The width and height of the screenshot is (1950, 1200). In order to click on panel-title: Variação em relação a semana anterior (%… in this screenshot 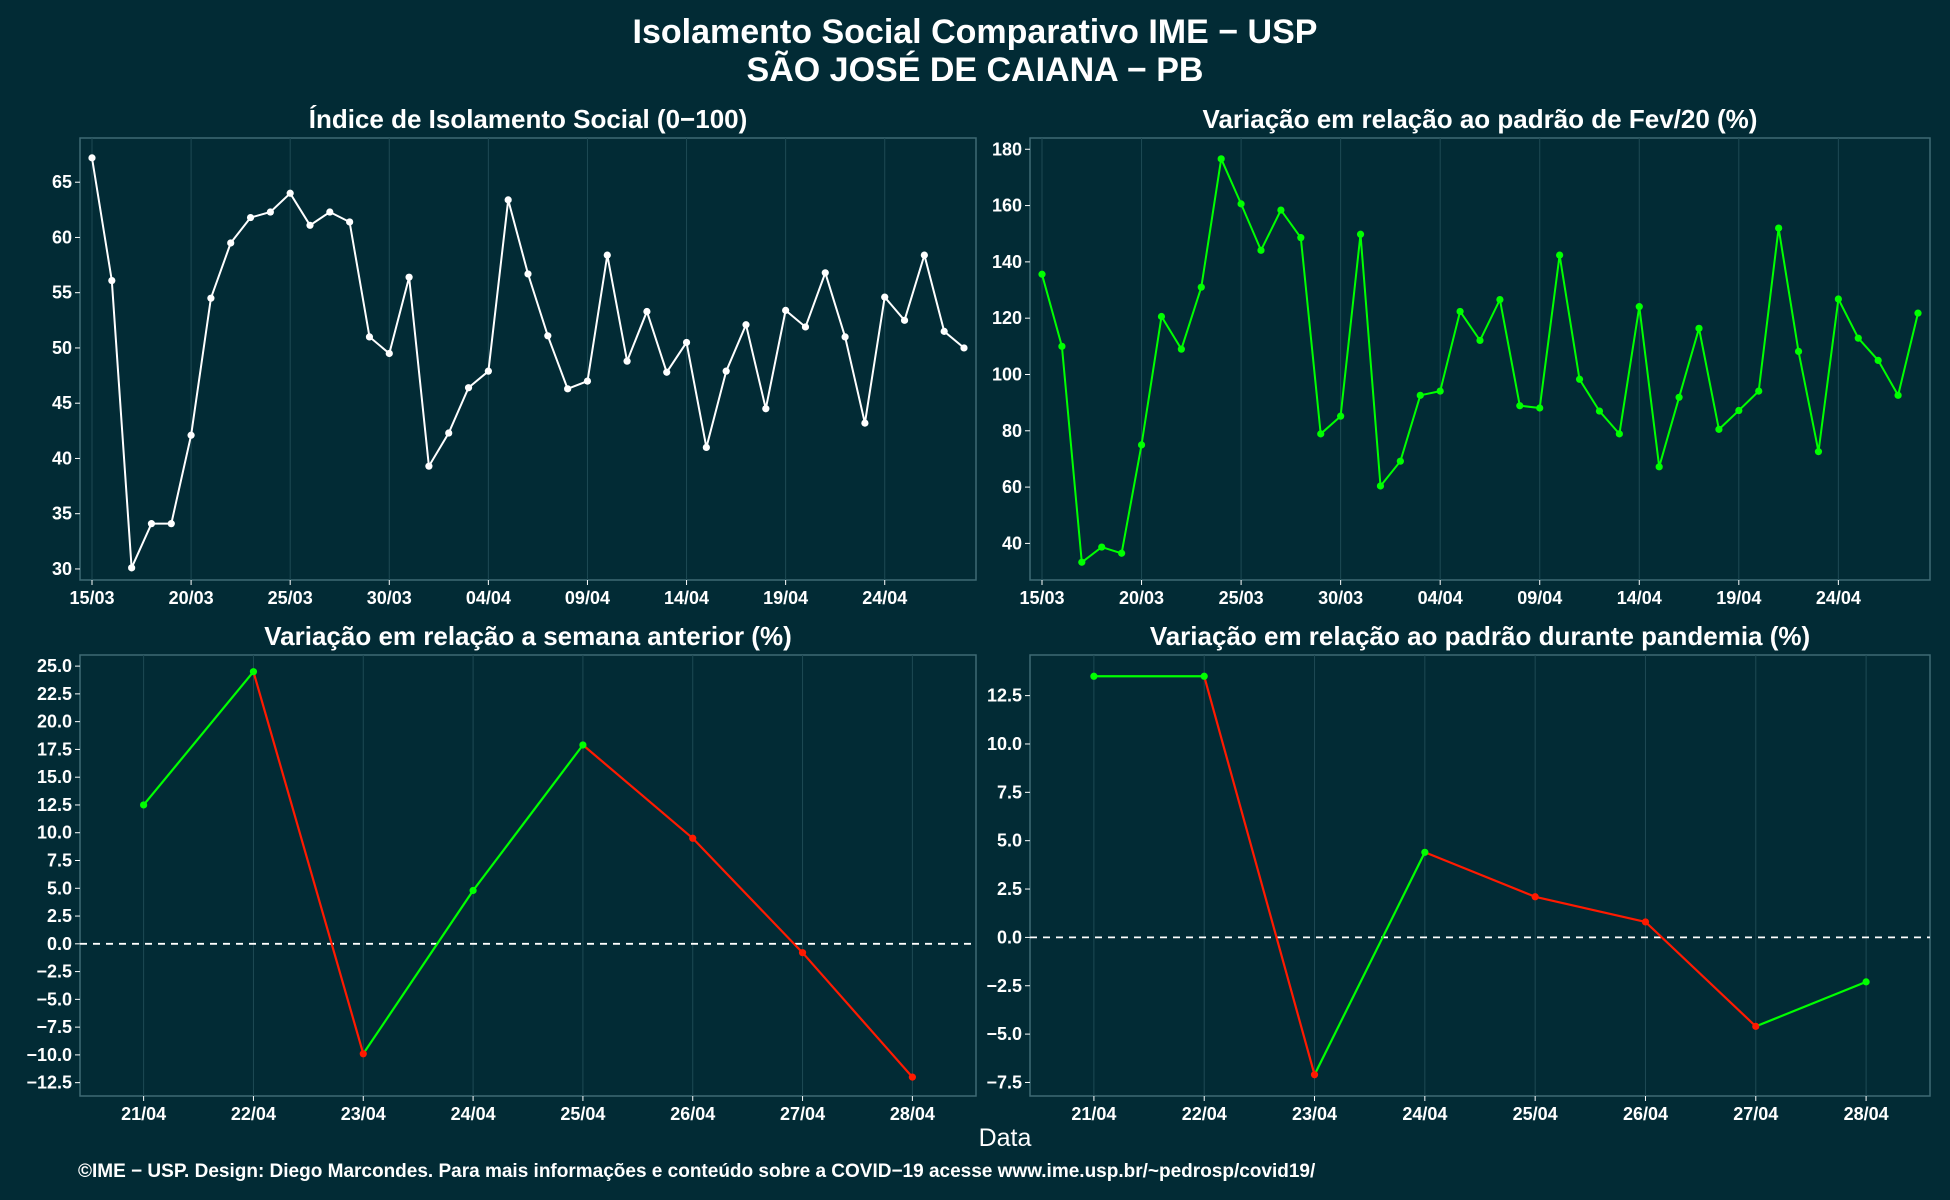, I will do `click(528, 636)`.